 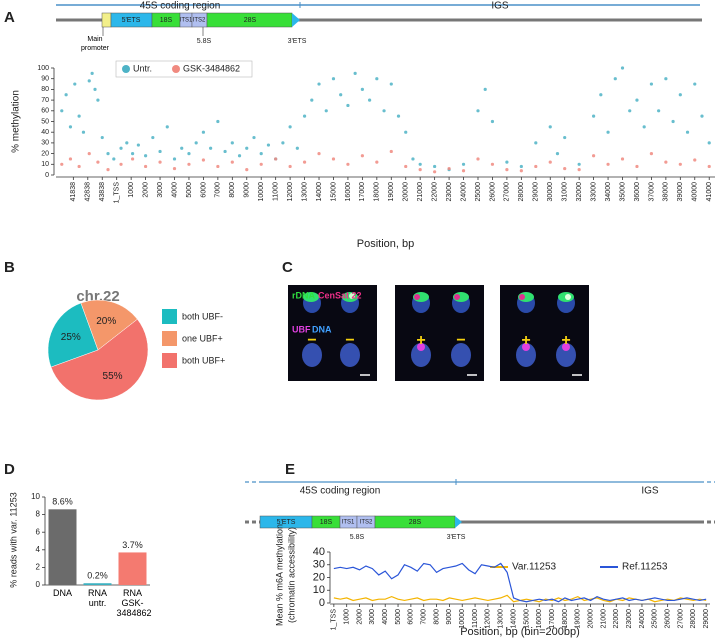 What do you see at coordinates (333, 192) in the screenshot?
I see `x-tick-label: 15000` at bounding box center [333, 192].